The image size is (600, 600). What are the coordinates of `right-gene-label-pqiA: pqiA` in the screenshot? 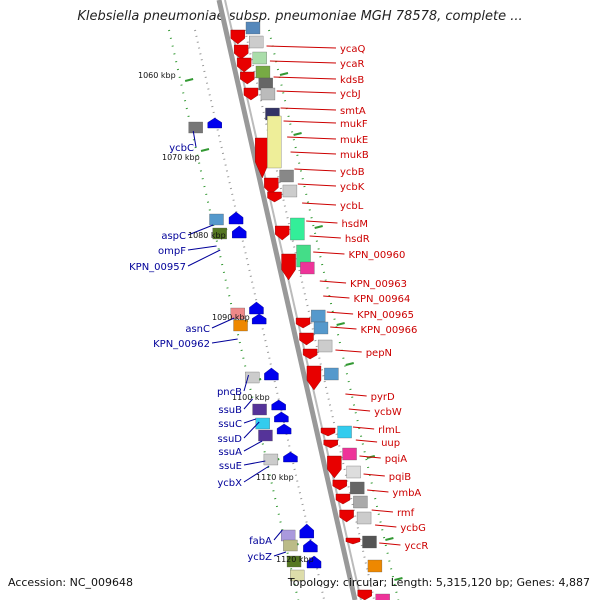 It's located at (396, 459).